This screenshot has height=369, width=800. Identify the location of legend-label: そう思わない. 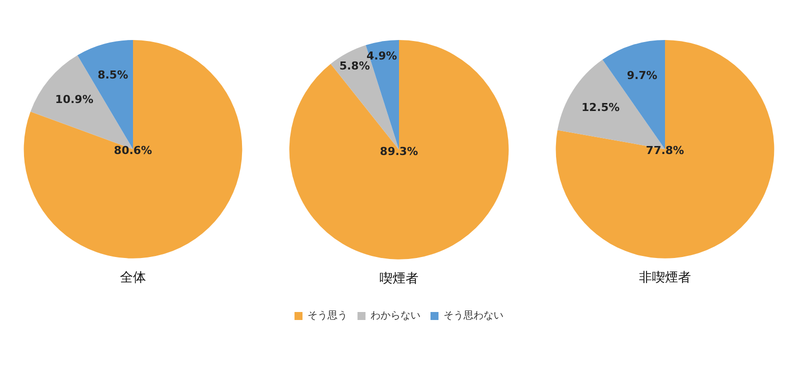
(474, 316).